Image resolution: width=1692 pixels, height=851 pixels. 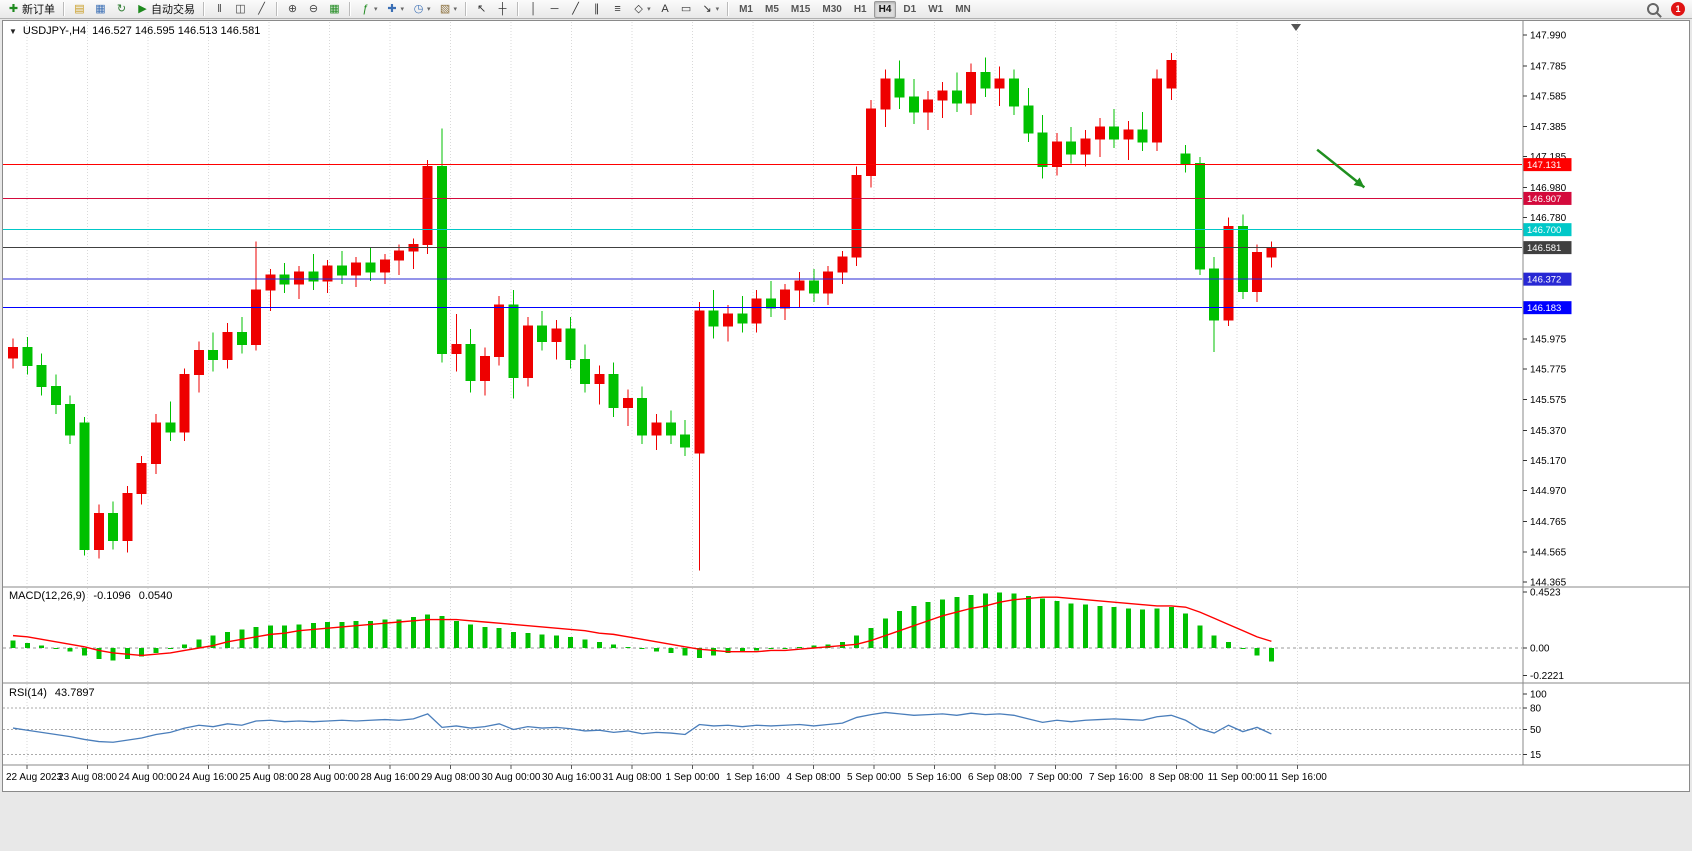 What do you see at coordinates (1678, 9) in the screenshot?
I see `notification-badge: 1` at bounding box center [1678, 9].